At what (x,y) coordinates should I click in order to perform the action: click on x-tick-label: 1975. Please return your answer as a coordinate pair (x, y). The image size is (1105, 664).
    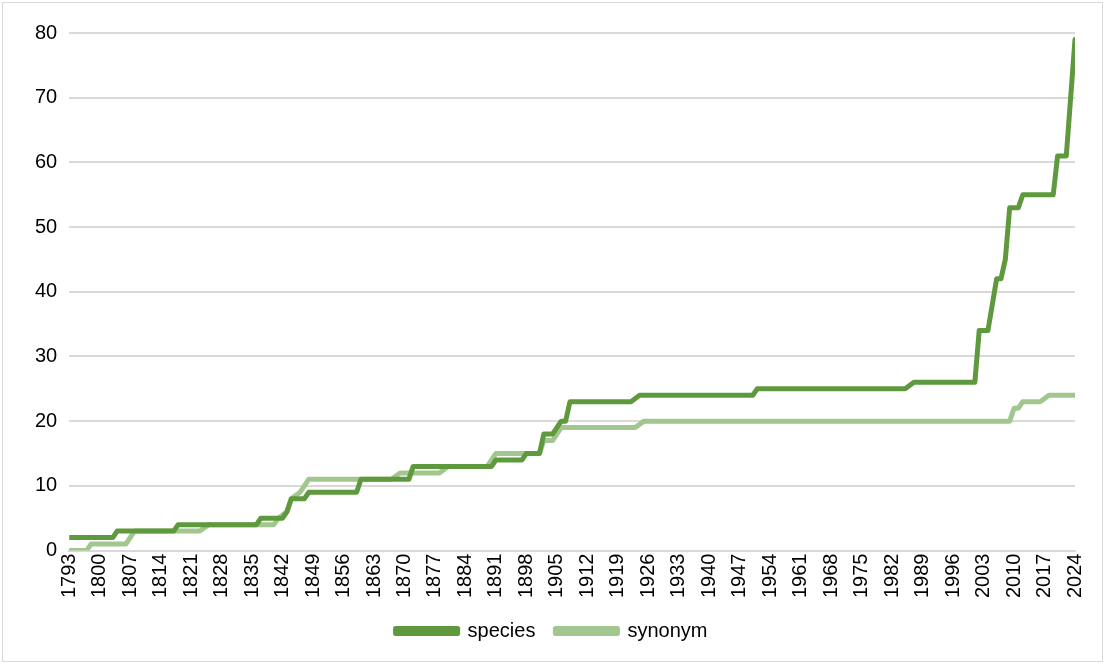
    Looking at the image, I should click on (860, 576).